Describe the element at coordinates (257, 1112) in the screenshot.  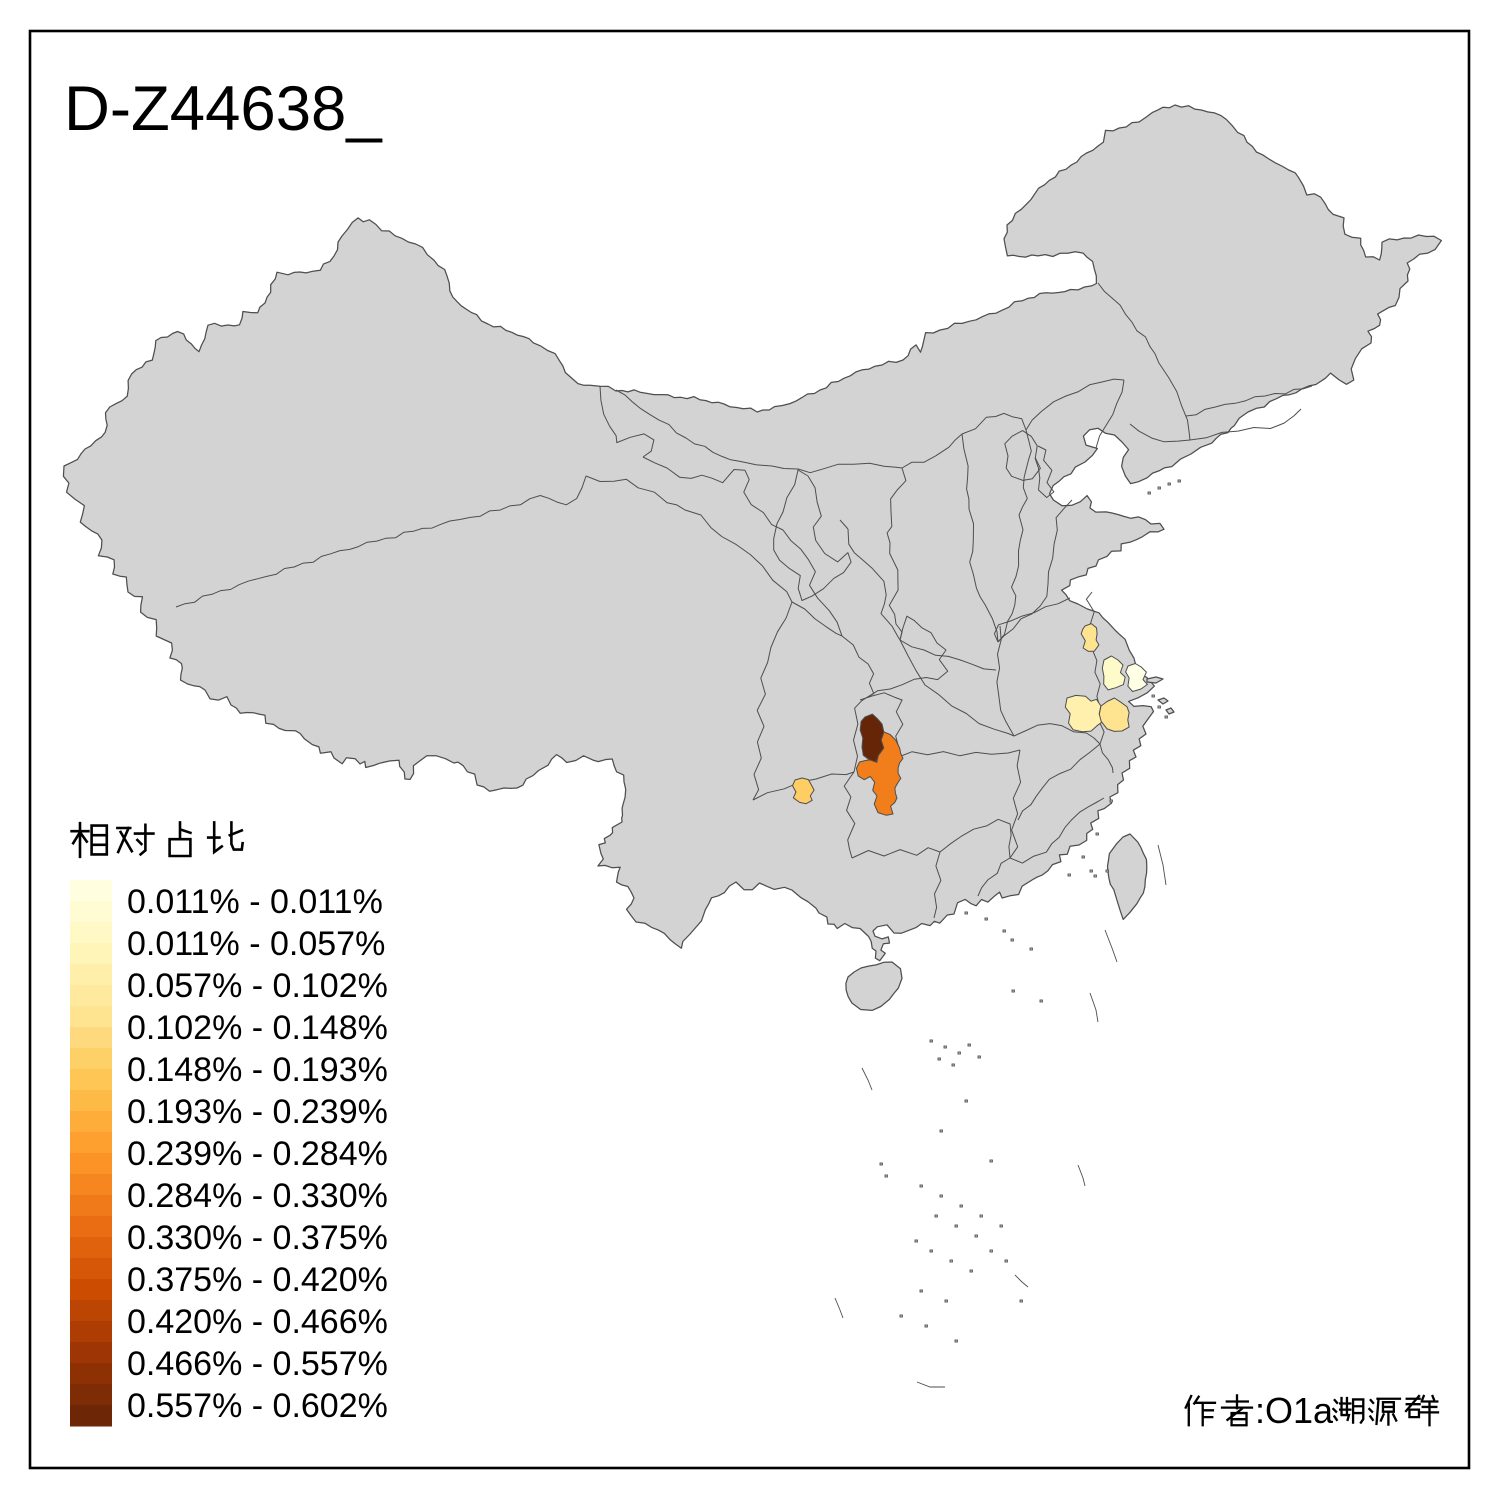
I see `svg-text: 0.193% - 0.239%` at that location.